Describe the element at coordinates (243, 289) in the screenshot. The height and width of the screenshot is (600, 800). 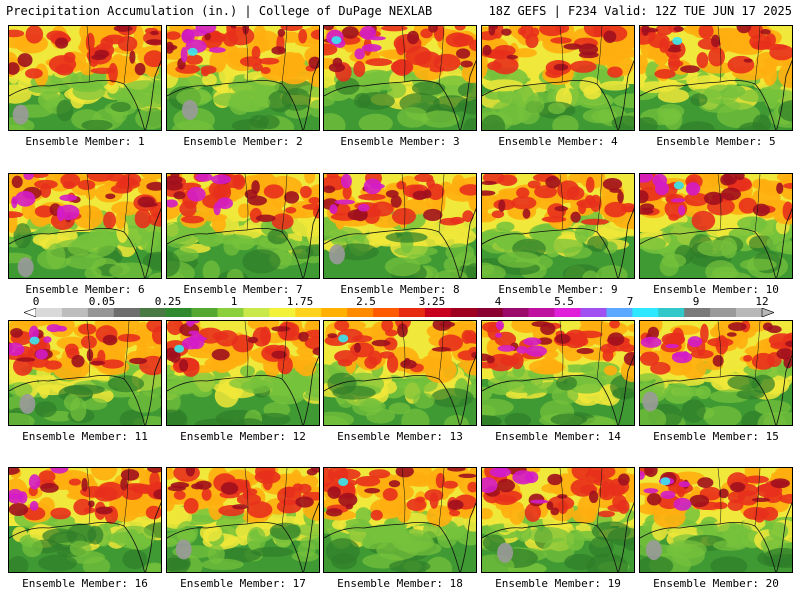
I see `member-caption: Ensemble Member: 7` at that location.